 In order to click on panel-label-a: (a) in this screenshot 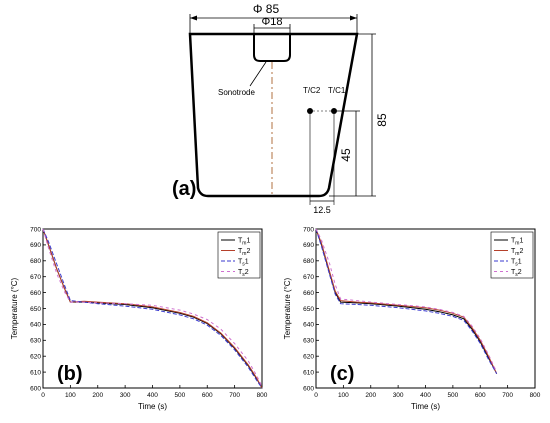, I will do `click(184, 189)`.